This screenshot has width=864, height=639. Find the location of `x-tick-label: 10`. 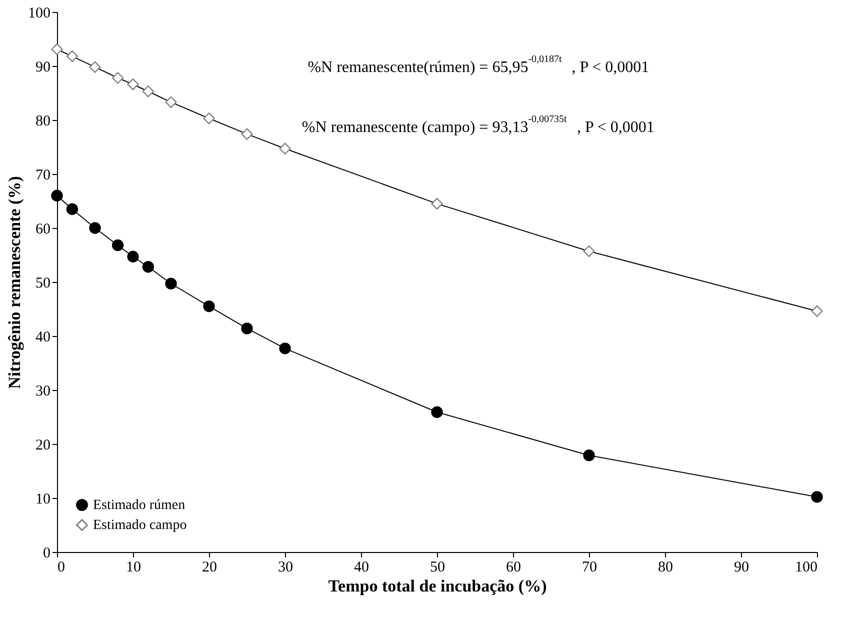

x-tick-label: 10 is located at coordinates (133, 568).